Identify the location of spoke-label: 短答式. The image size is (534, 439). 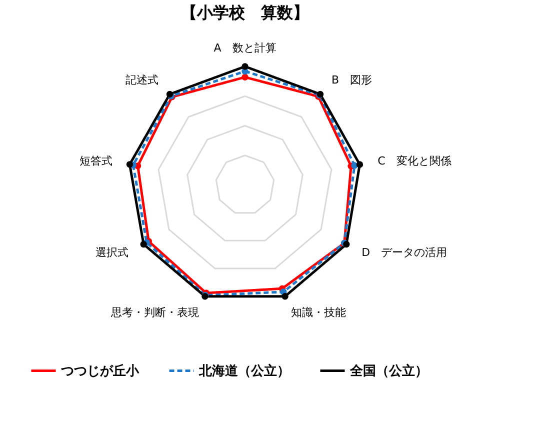
(95, 161).